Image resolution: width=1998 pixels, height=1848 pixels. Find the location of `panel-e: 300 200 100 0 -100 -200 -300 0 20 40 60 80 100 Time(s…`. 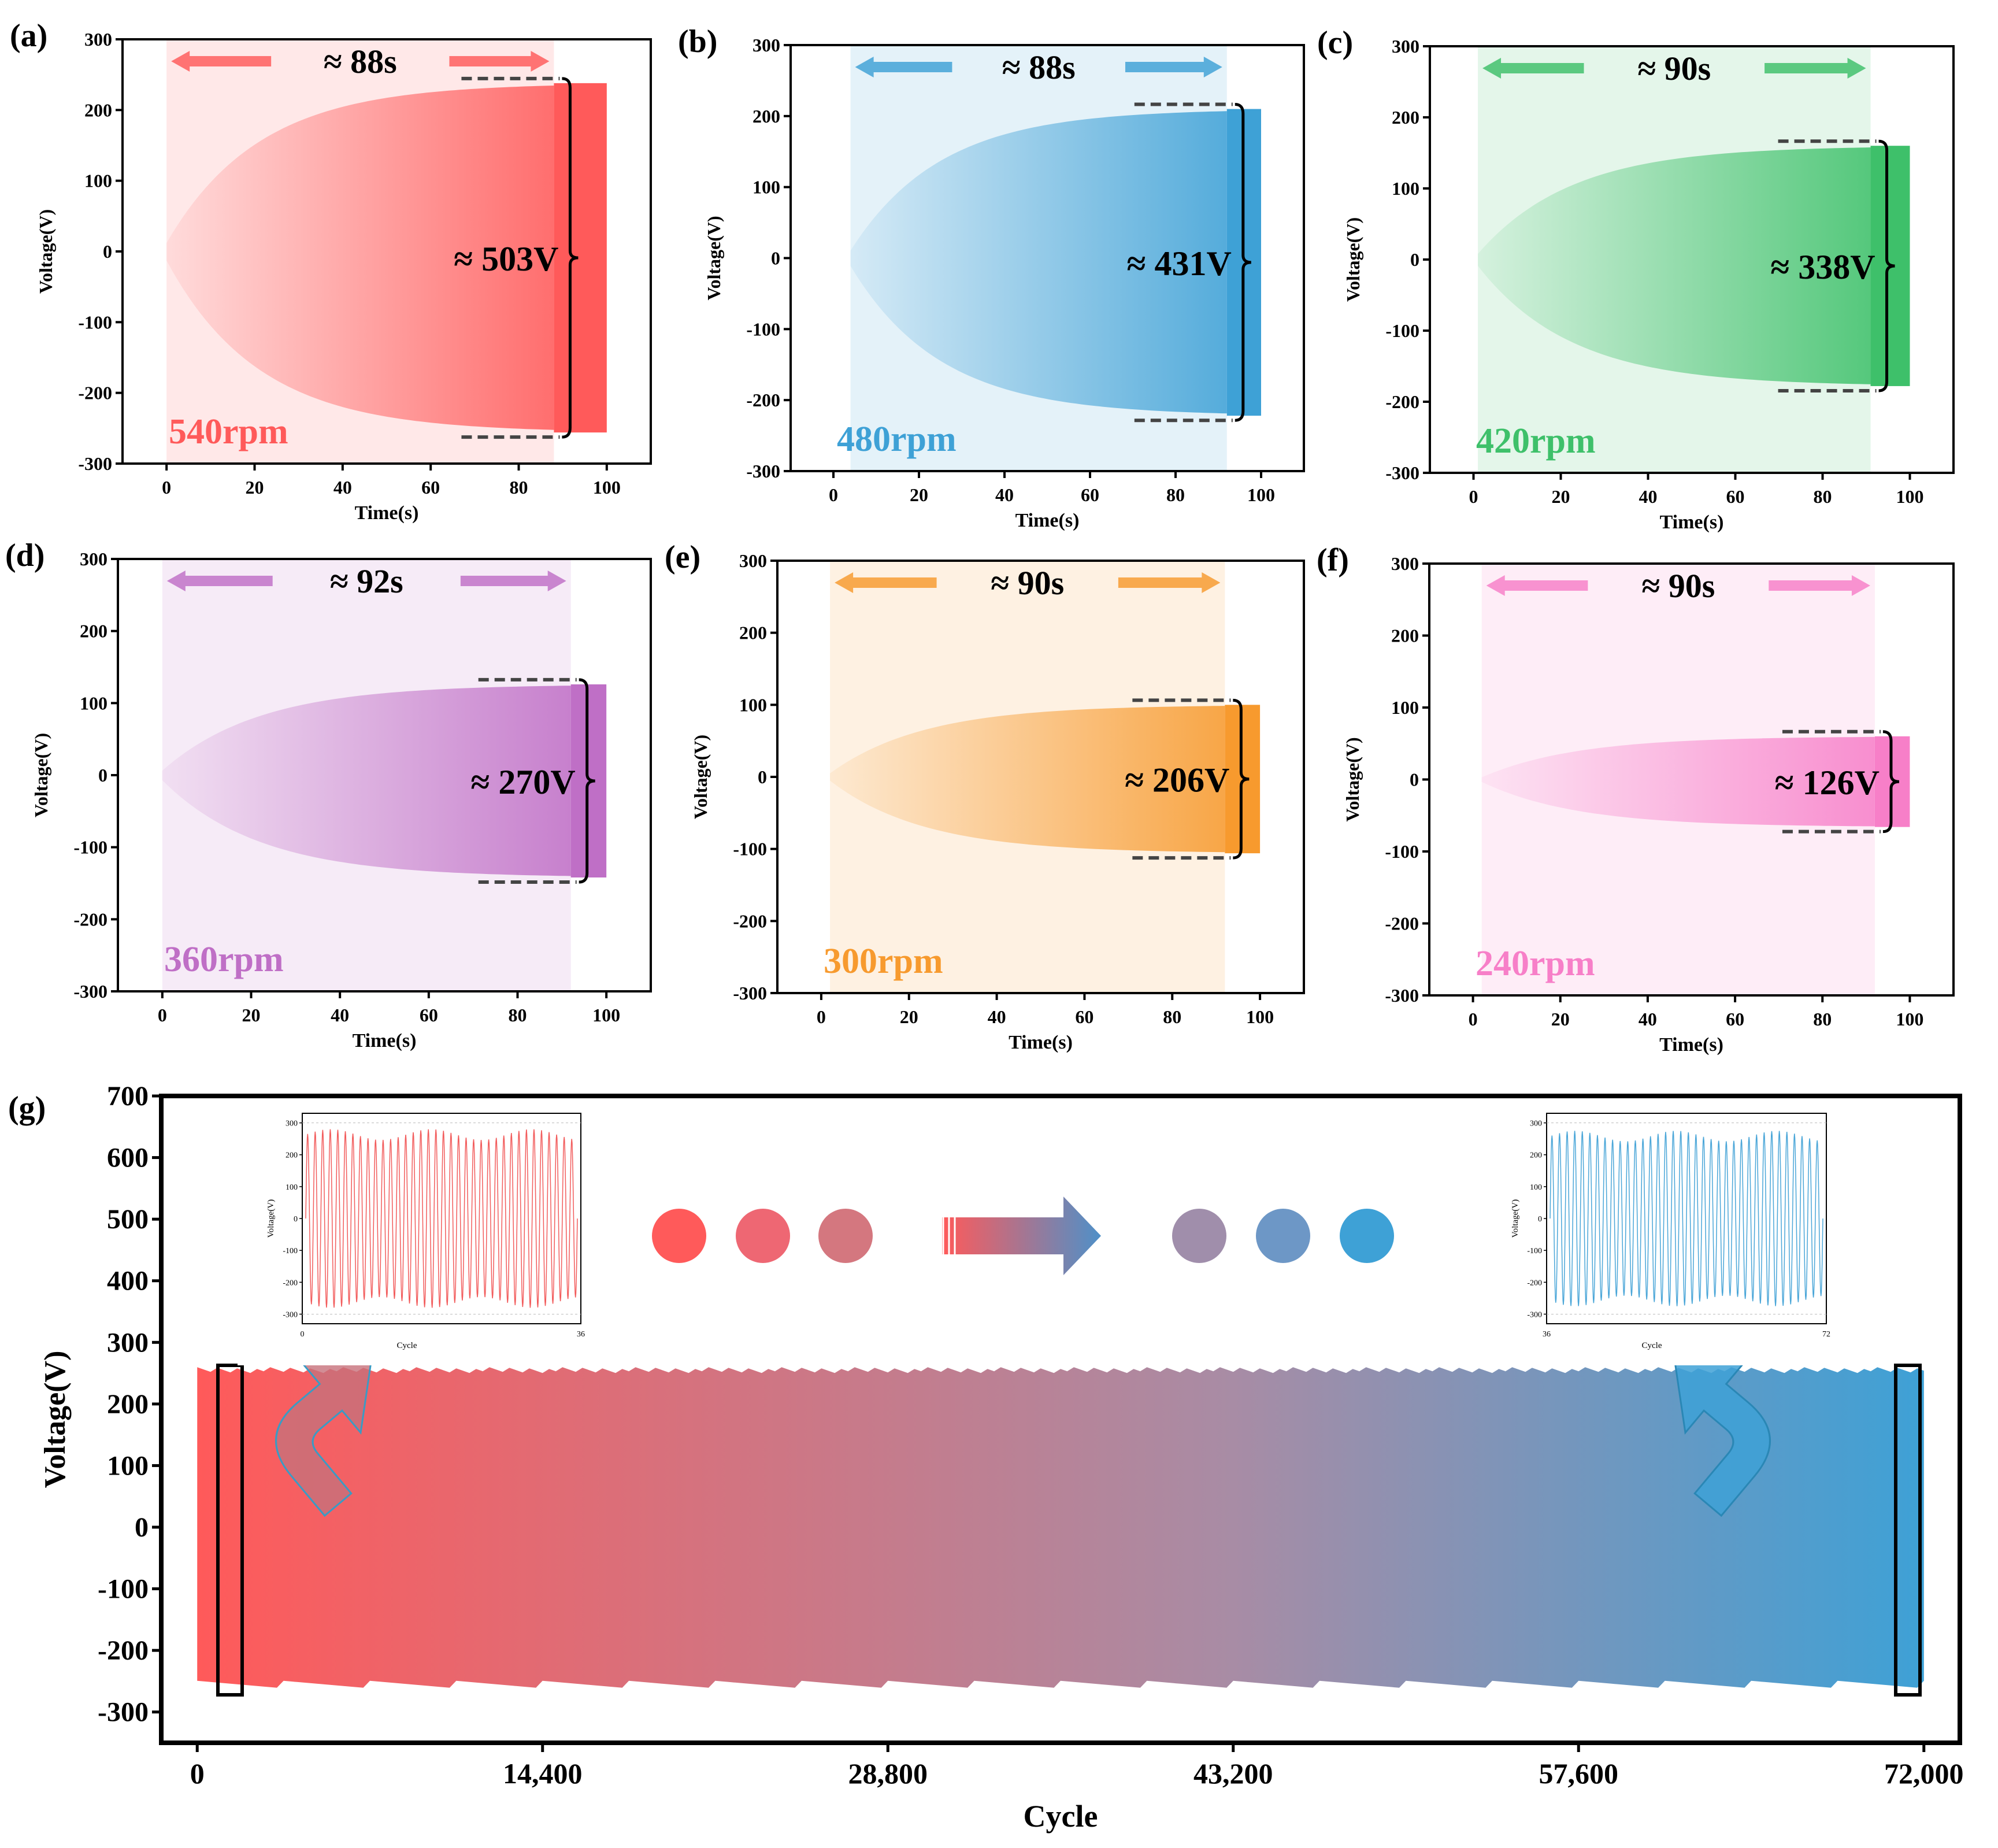

panel-e: 300 200 100 0 -100 -200 -300 0 20 40 60 80 100 Time(s… is located at coordinates (985, 796).